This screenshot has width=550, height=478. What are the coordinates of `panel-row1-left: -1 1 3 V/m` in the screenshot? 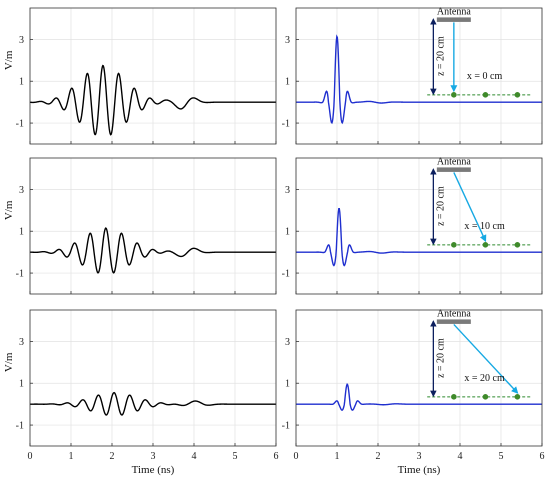 It's located at (140, 76).